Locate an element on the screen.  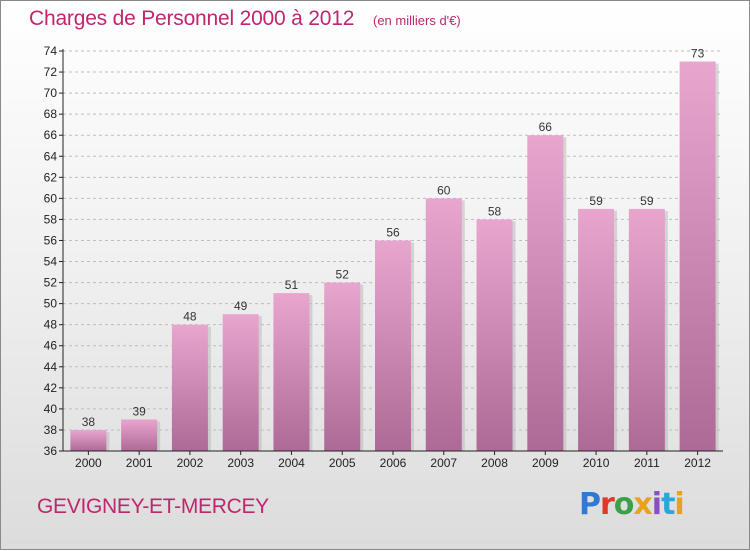
y-tick-label: 42 is located at coordinates (51, 388).